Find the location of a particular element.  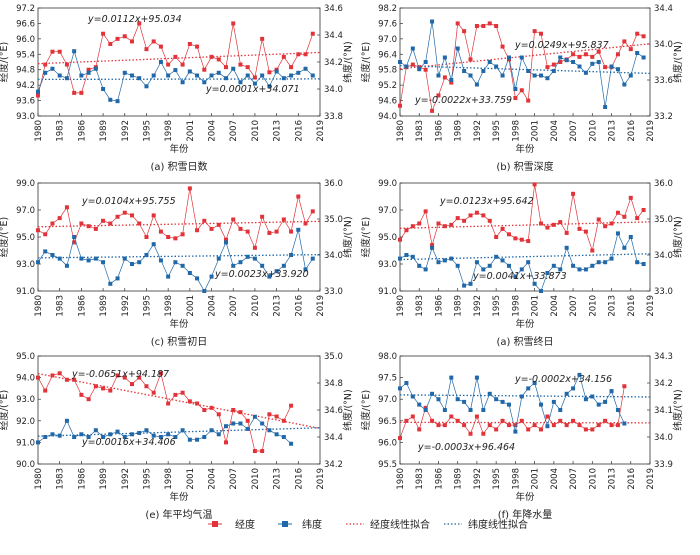

y-left-tick-label: 93.6 is located at coordinates (25, 102).